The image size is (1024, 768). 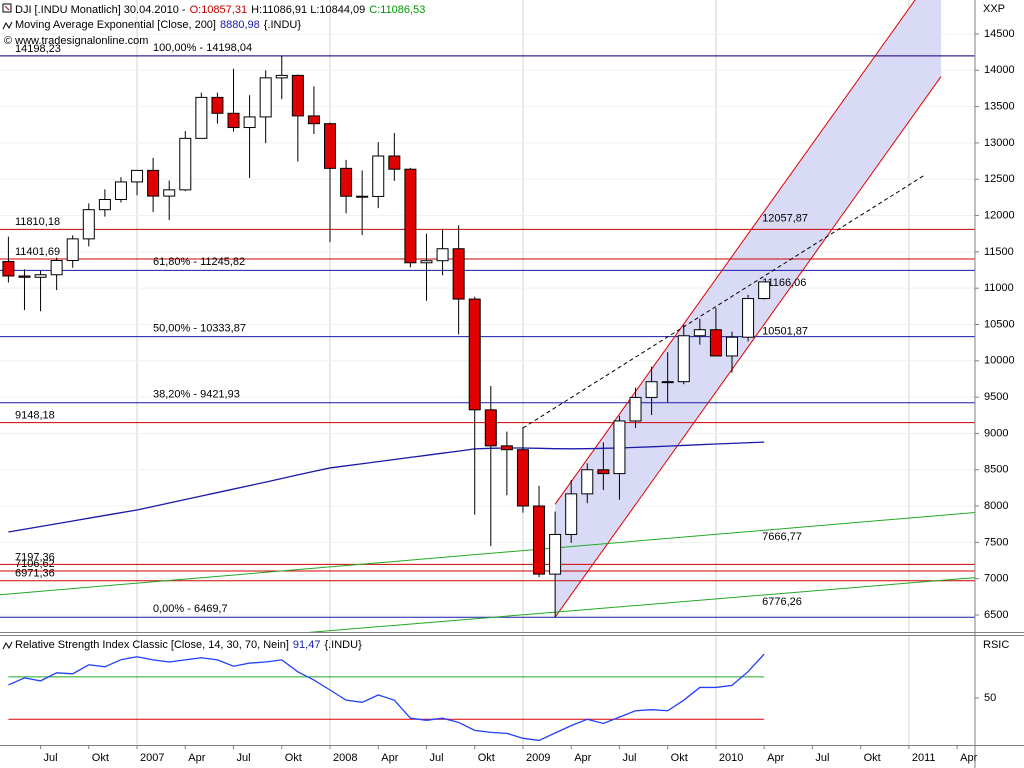 What do you see at coordinates (38, 49) in the screenshot?
I see `level-label: 14198,23` at bounding box center [38, 49].